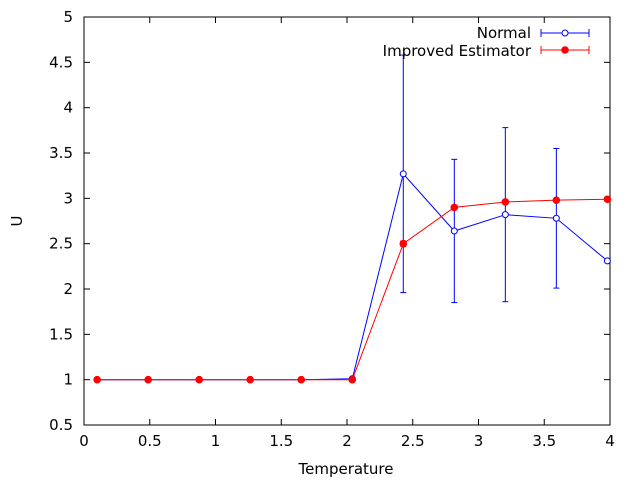 The image size is (640, 480). I want to click on x-tick-label: 1, so click(216, 441).